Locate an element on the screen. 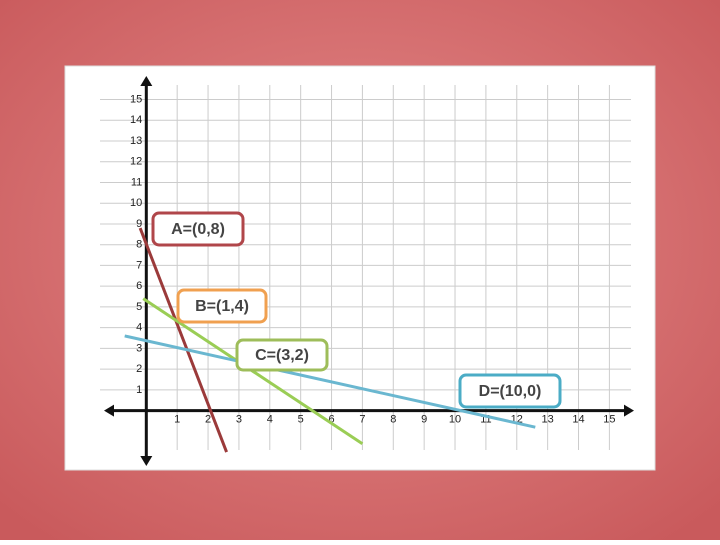  x-tick-label: 13 is located at coordinates (548, 420).